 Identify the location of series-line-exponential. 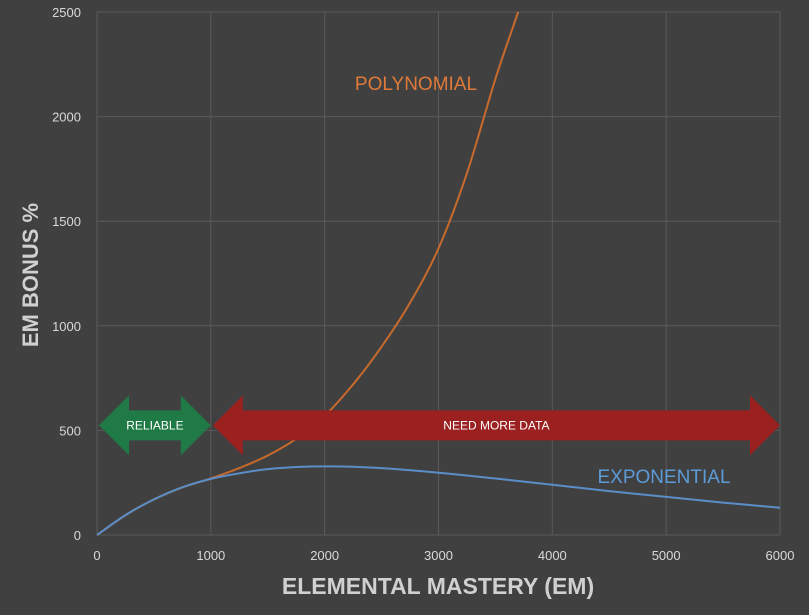
(438, 500).